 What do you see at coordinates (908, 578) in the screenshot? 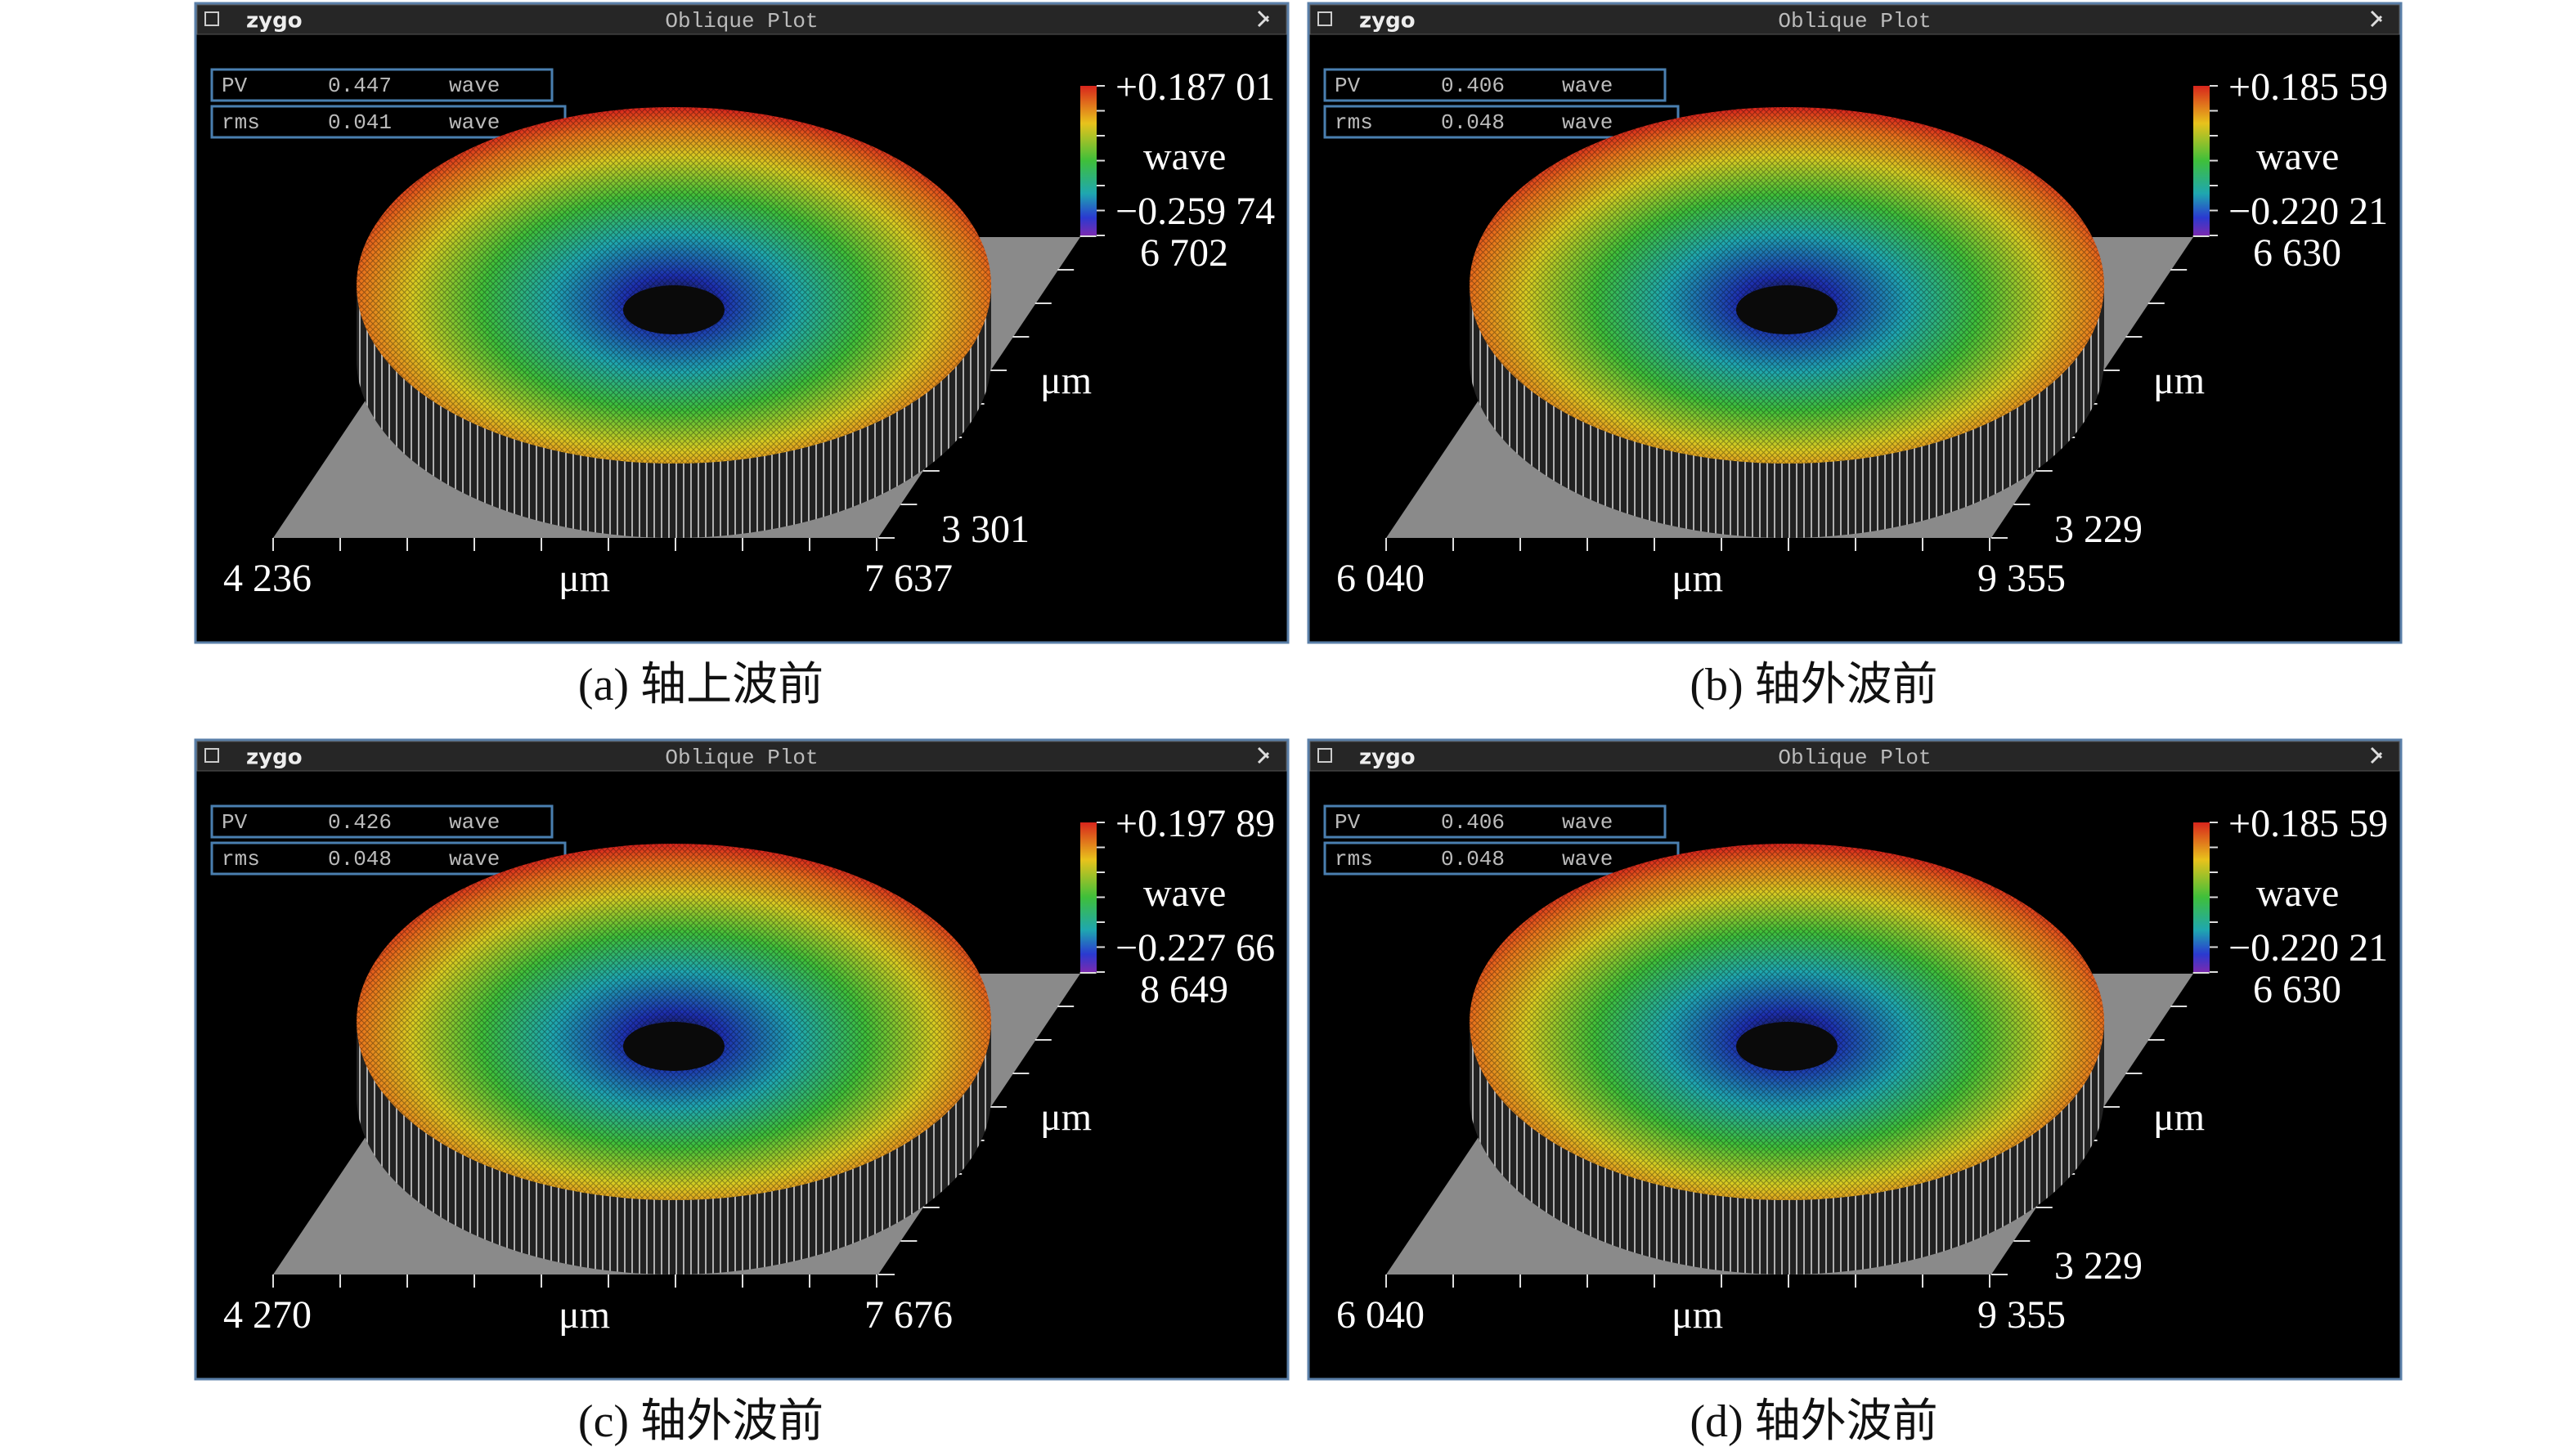
I see `x-axis-max: 7 637` at bounding box center [908, 578].